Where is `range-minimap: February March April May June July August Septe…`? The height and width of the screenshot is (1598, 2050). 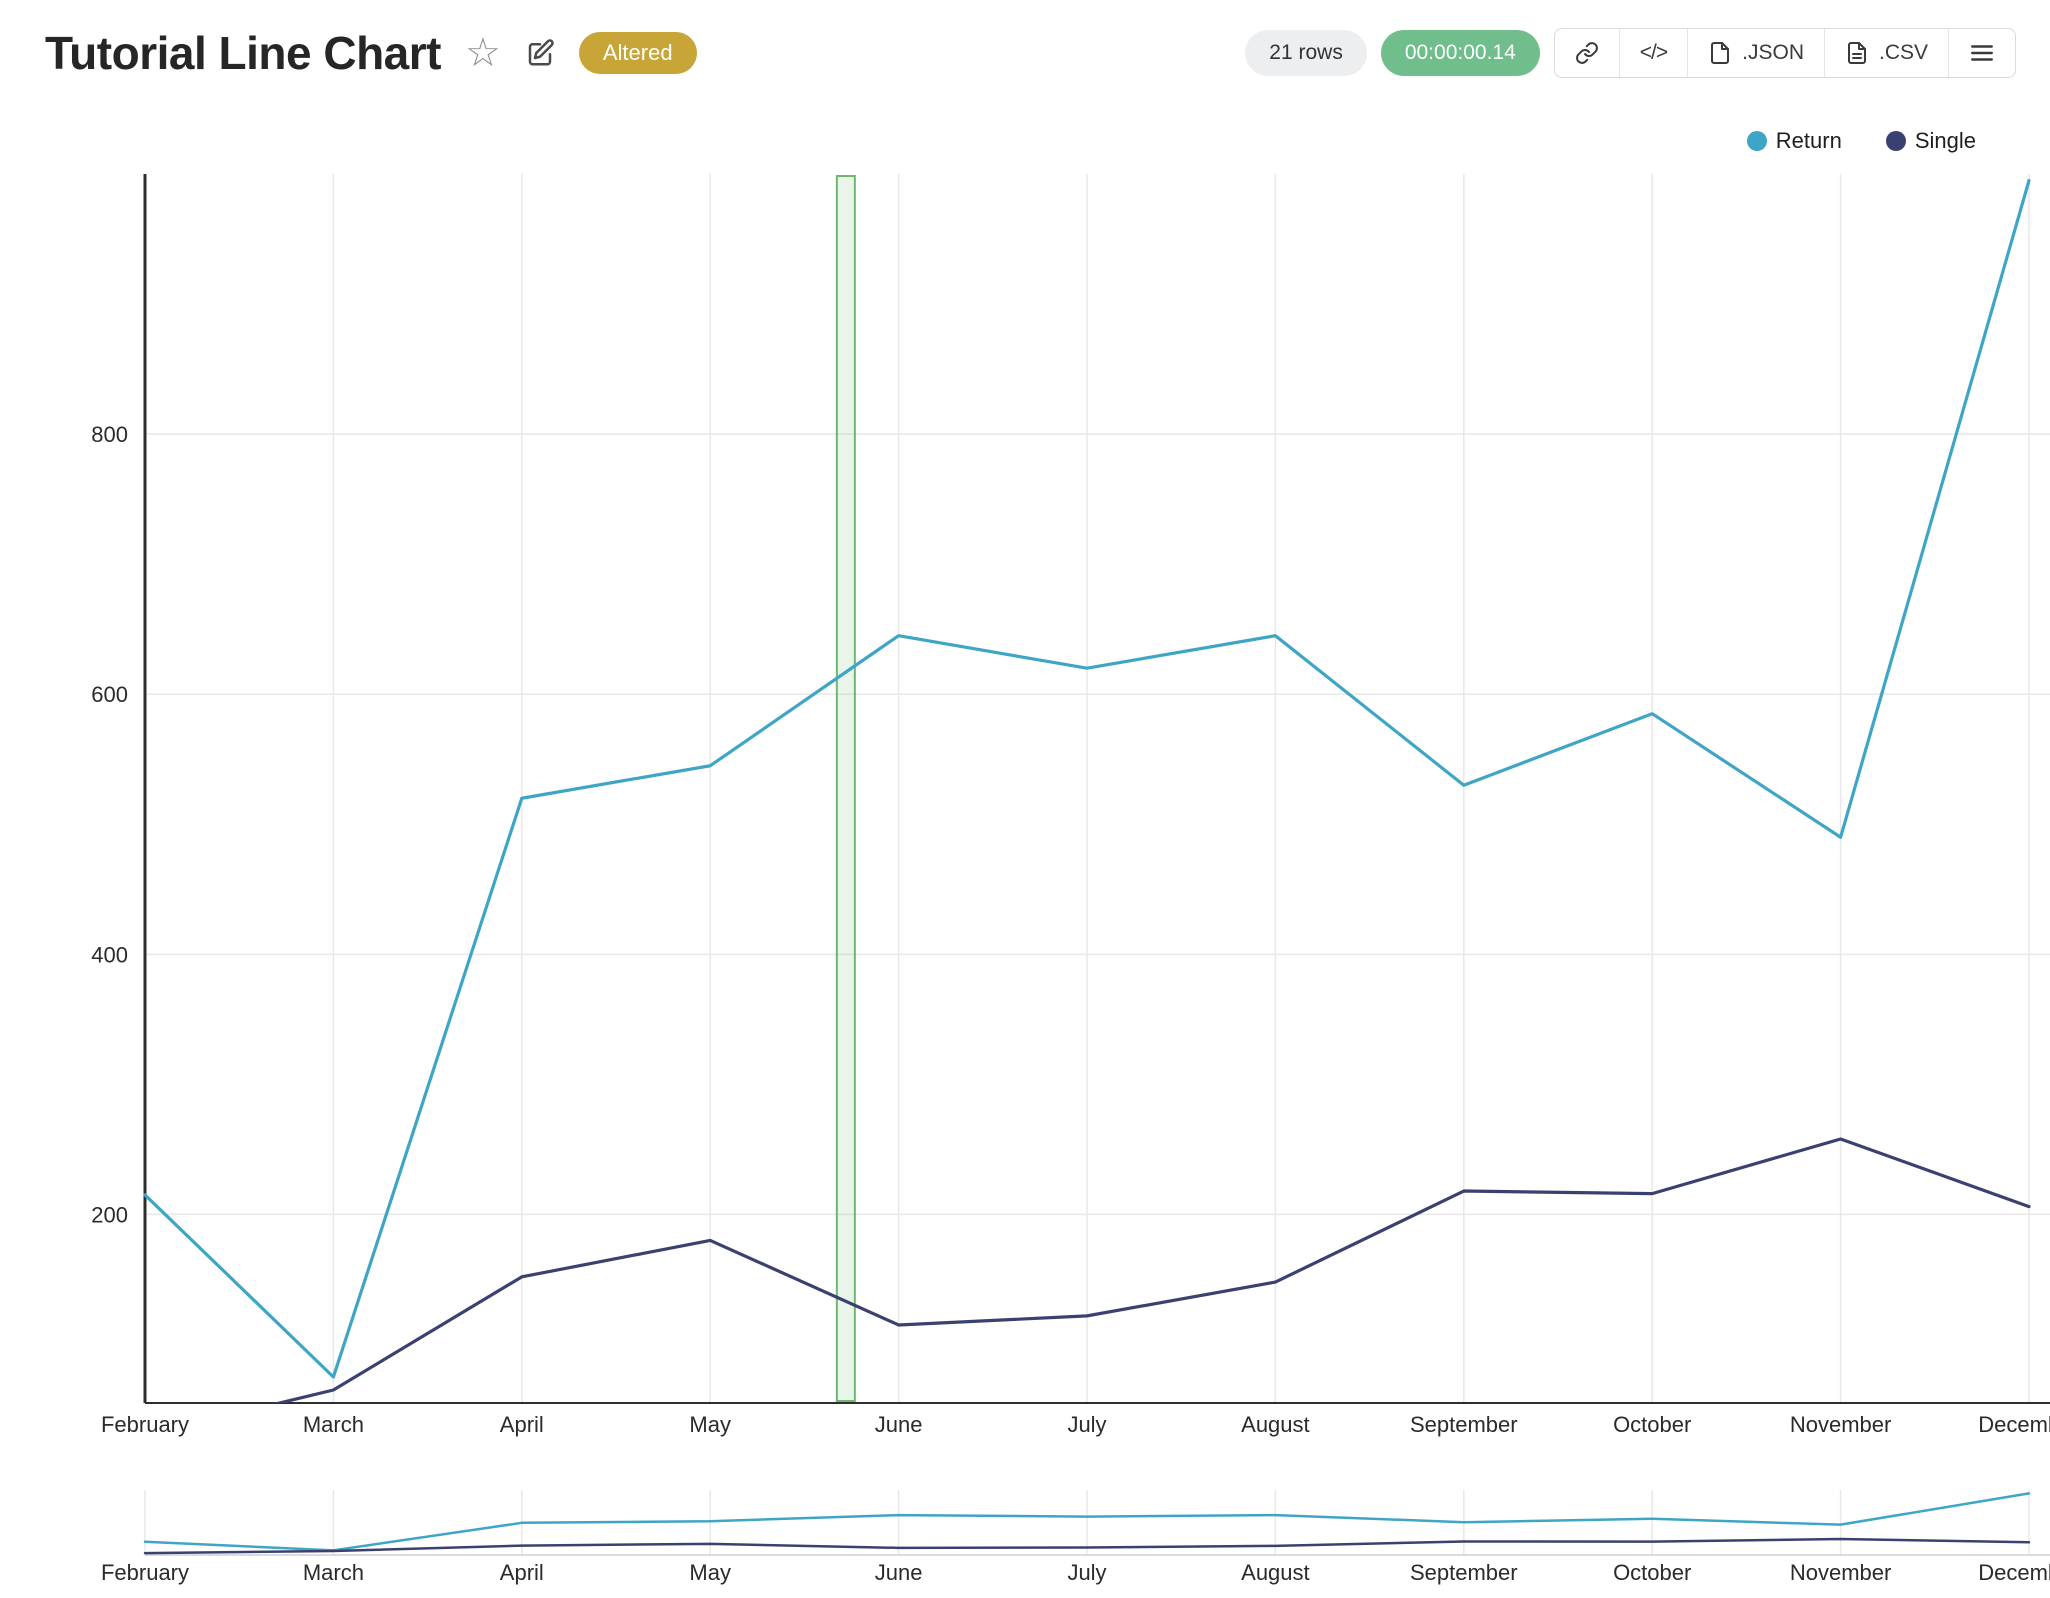 range-minimap: February March April May June July August Septe… is located at coordinates (1075, 1537).